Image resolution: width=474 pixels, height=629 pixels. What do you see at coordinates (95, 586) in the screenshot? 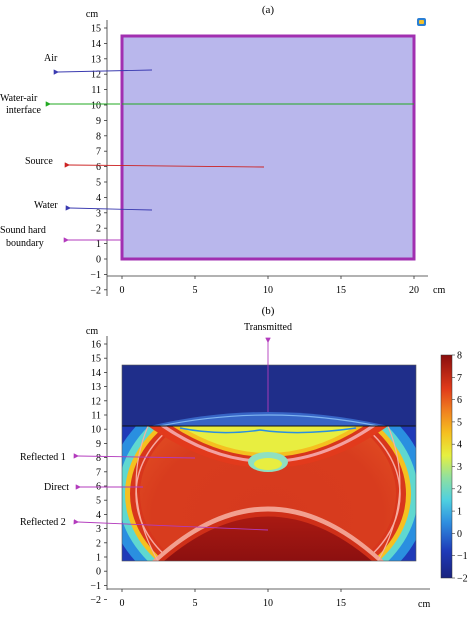
I see `panel-b-y-tick-label: −1` at bounding box center [95, 586].